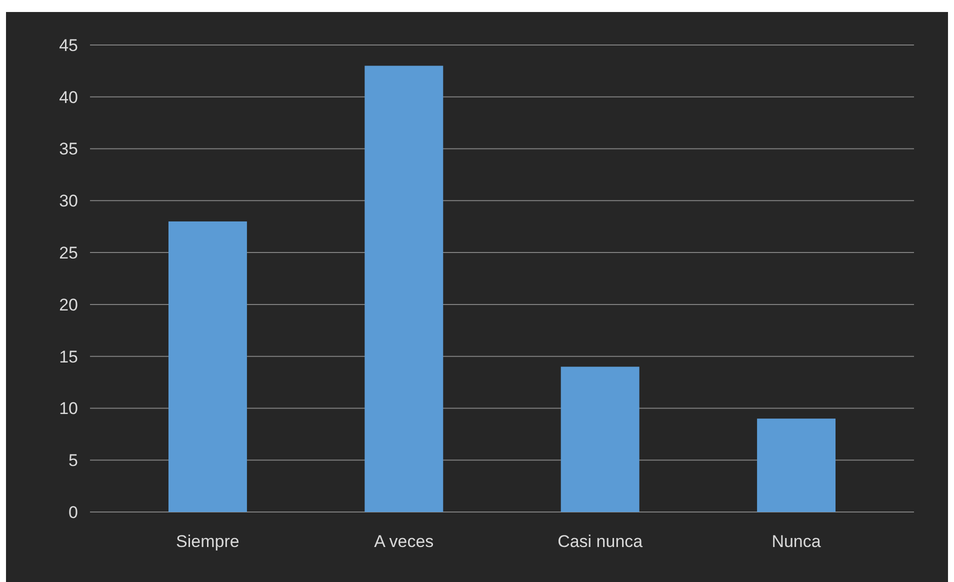 This screenshot has width=954, height=582. What do you see at coordinates (68, 45) in the screenshot?
I see `y-tick-label: 45` at bounding box center [68, 45].